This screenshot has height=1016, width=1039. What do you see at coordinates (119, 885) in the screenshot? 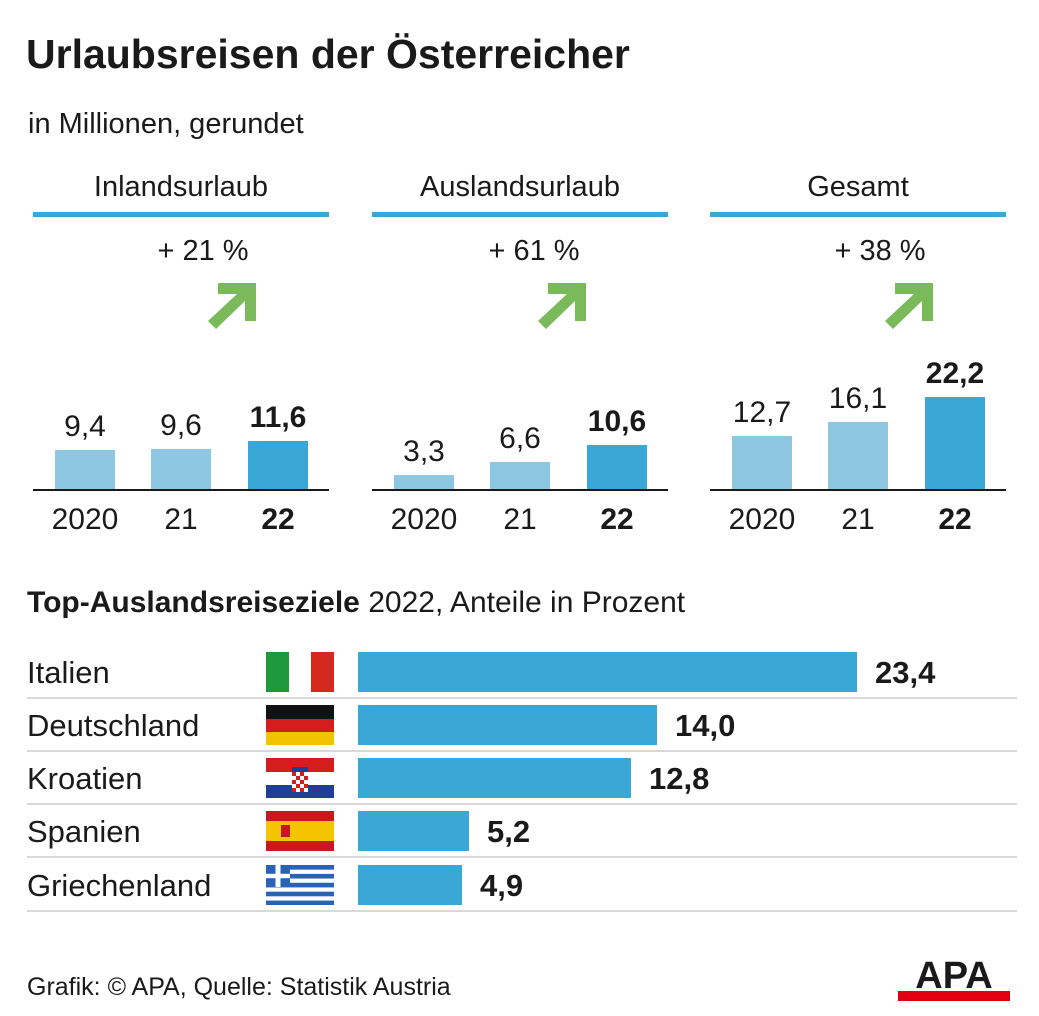
I see `country-label: Griechenland` at bounding box center [119, 885].